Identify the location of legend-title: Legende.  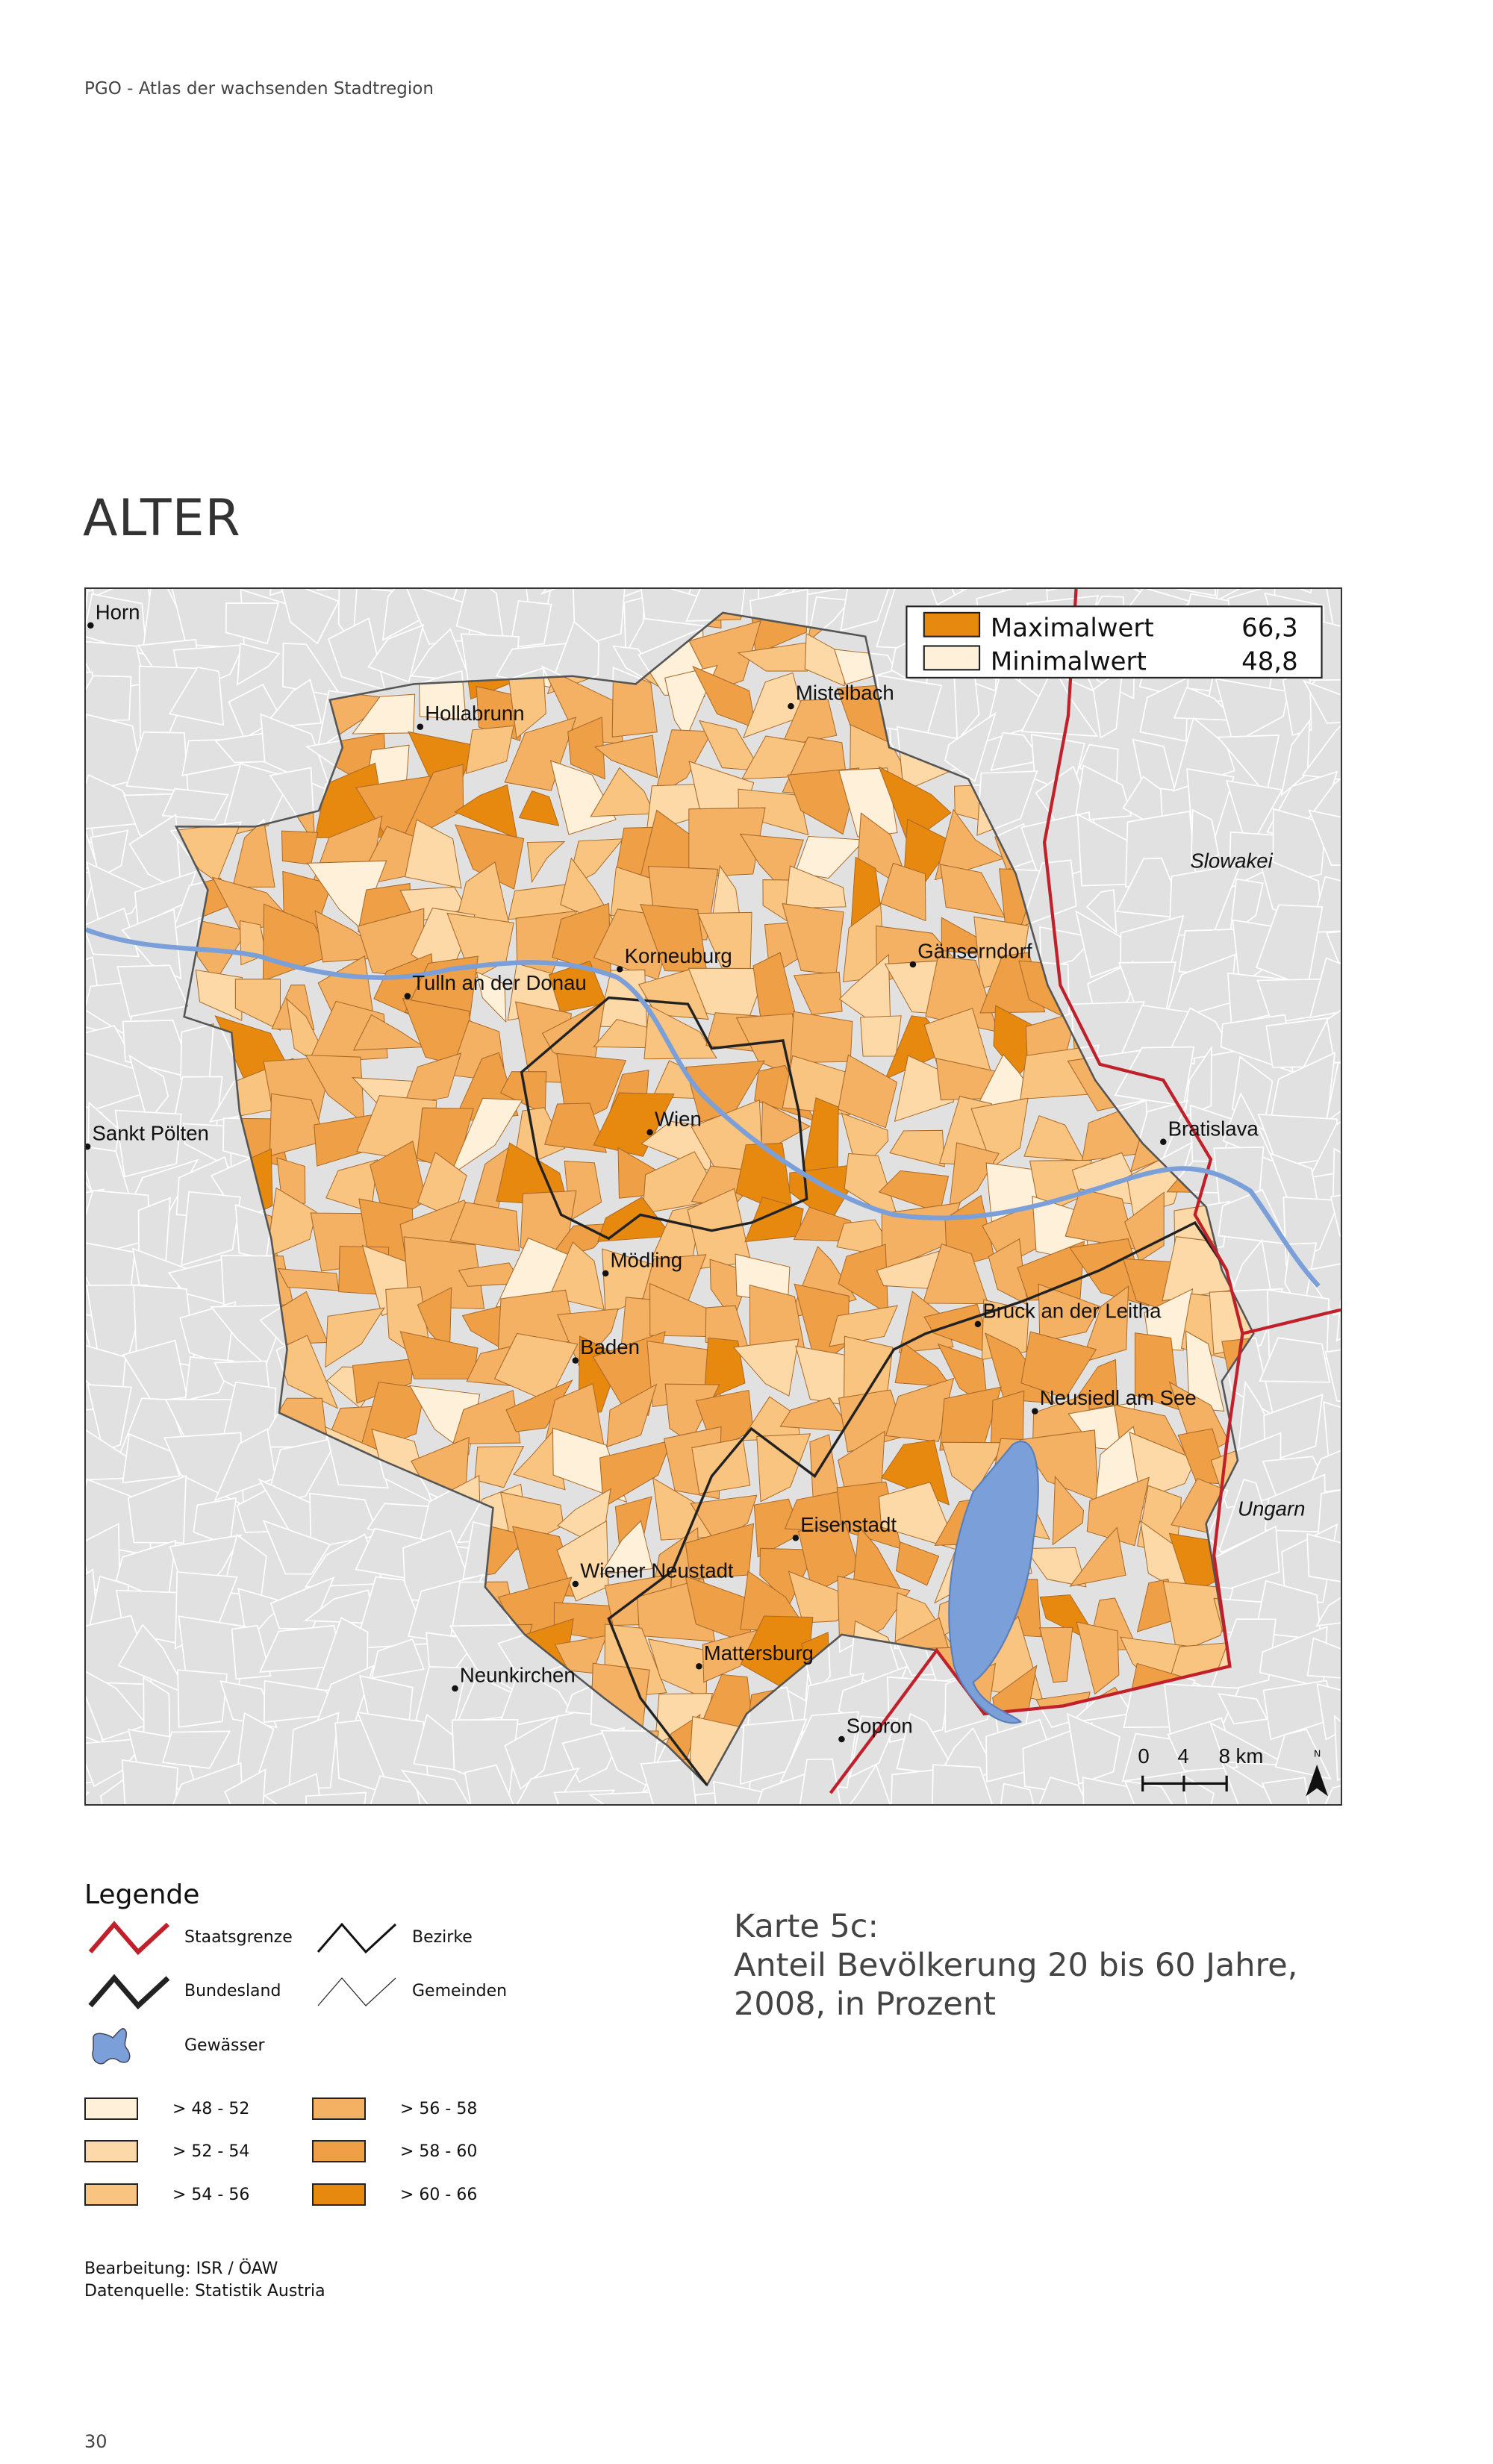
(142, 1895).